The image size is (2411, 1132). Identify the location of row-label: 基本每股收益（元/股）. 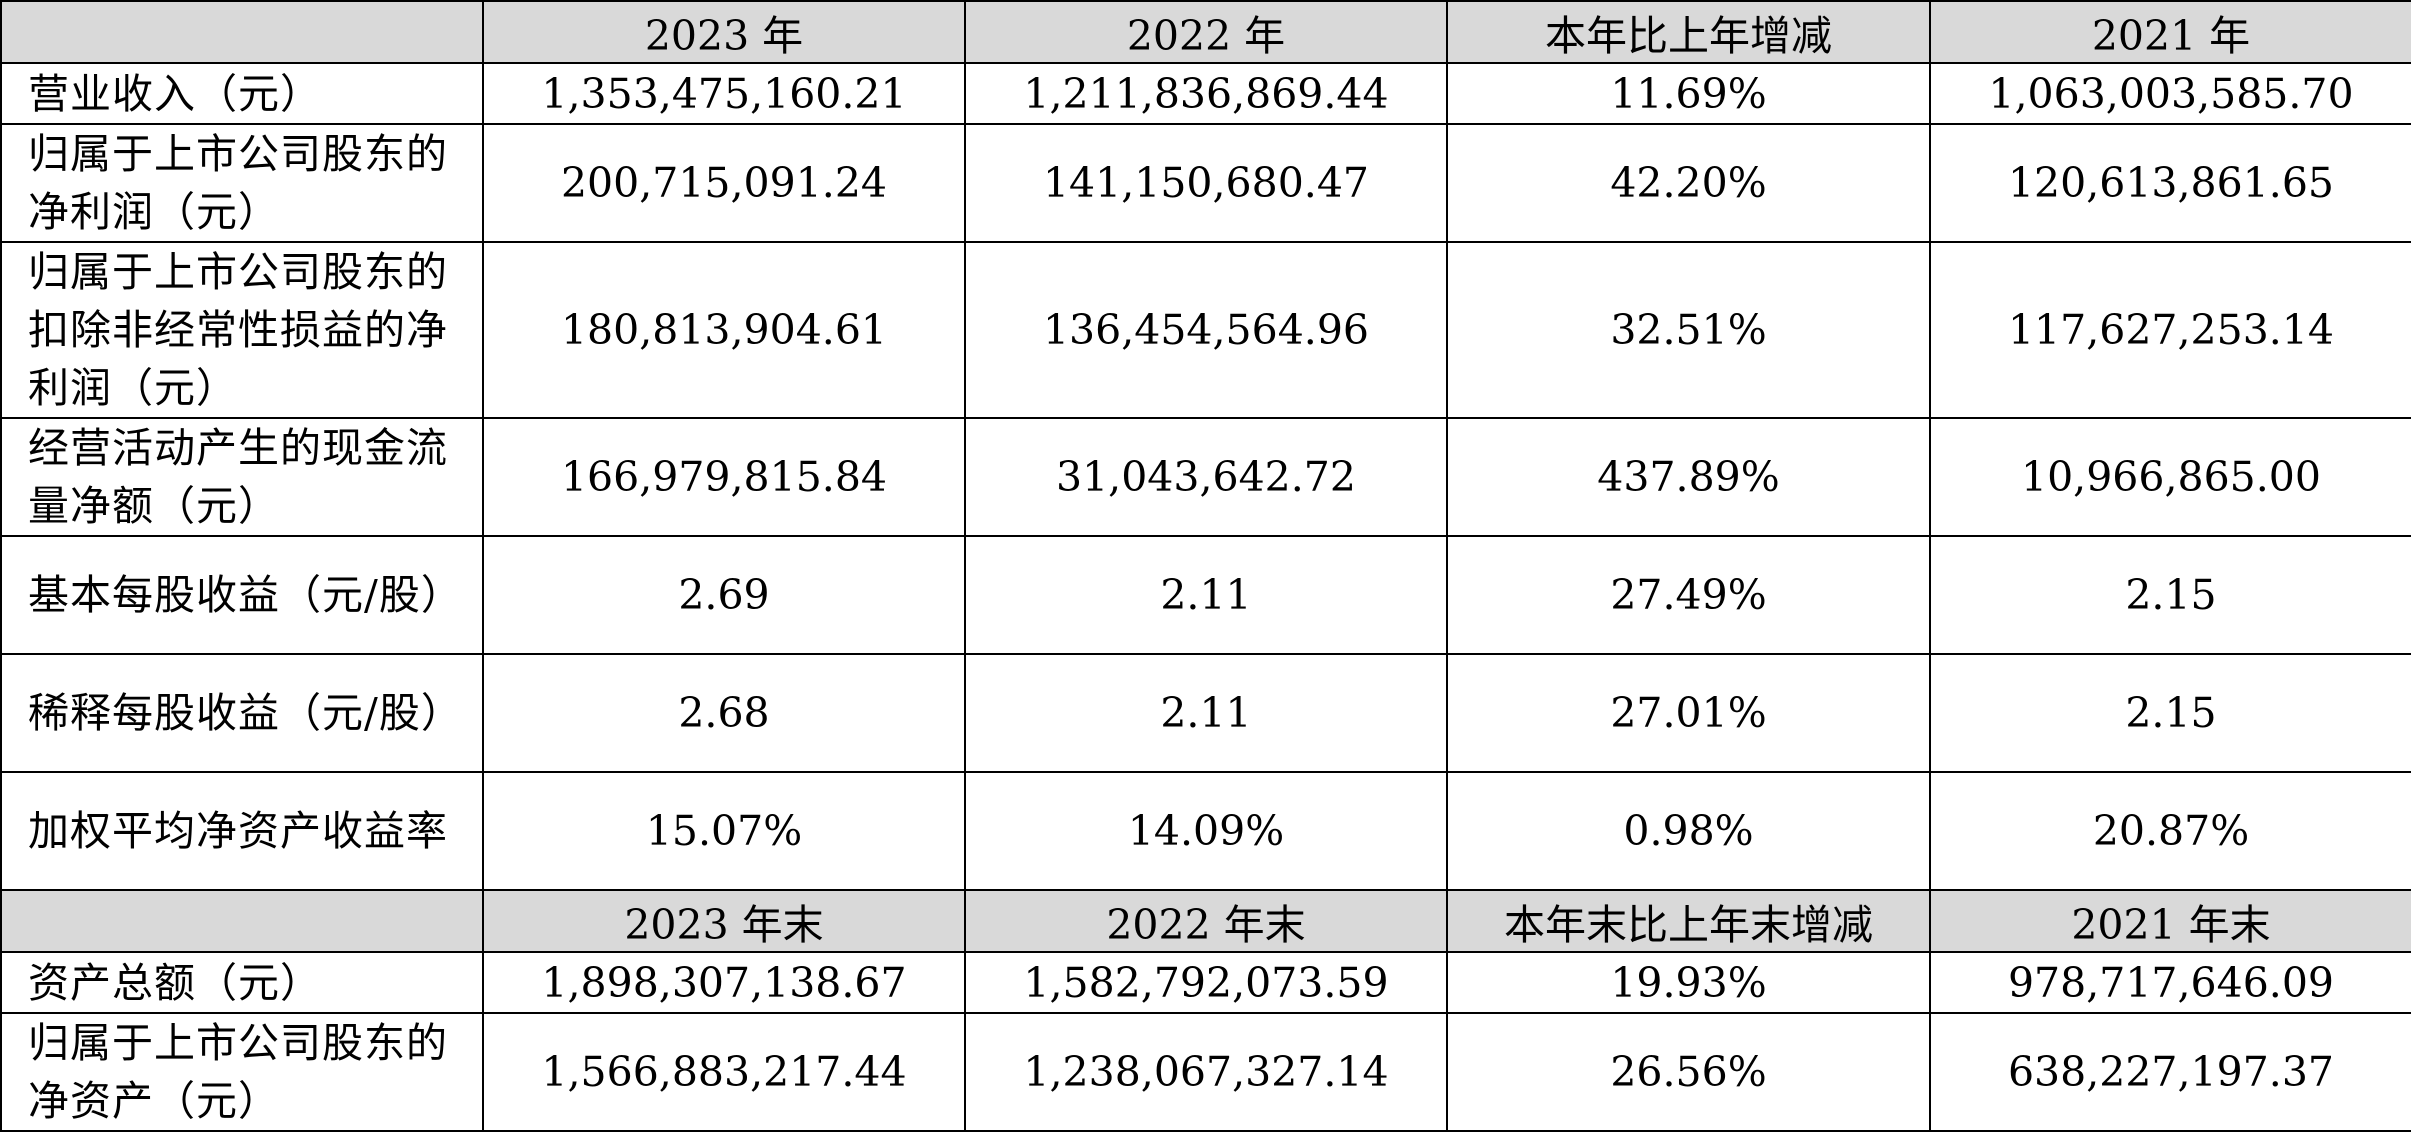
(242, 595).